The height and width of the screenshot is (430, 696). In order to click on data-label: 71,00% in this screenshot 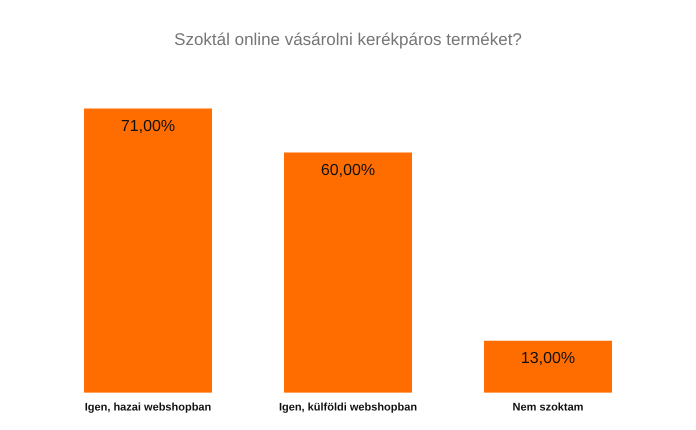, I will do `click(148, 126)`.